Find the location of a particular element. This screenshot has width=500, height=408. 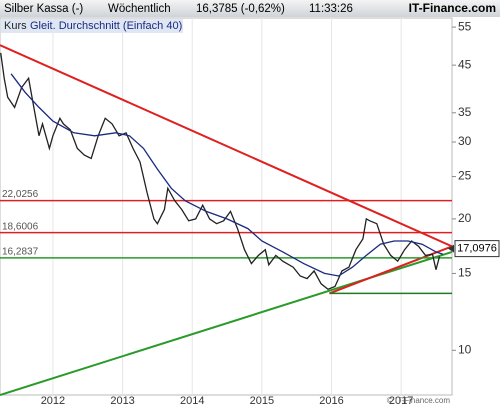

legend-bg is located at coordinates (92, 26).